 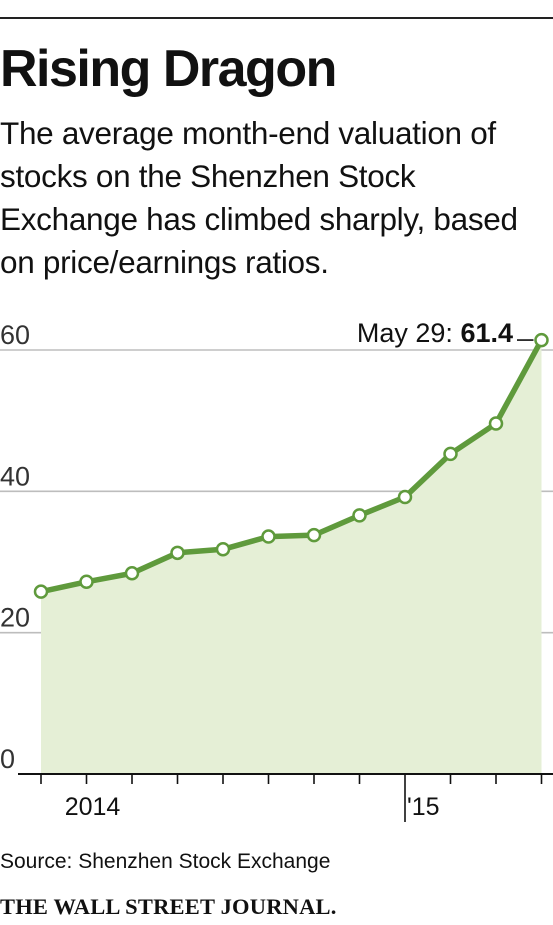 I want to click on top-rule, so click(x=276, y=18).